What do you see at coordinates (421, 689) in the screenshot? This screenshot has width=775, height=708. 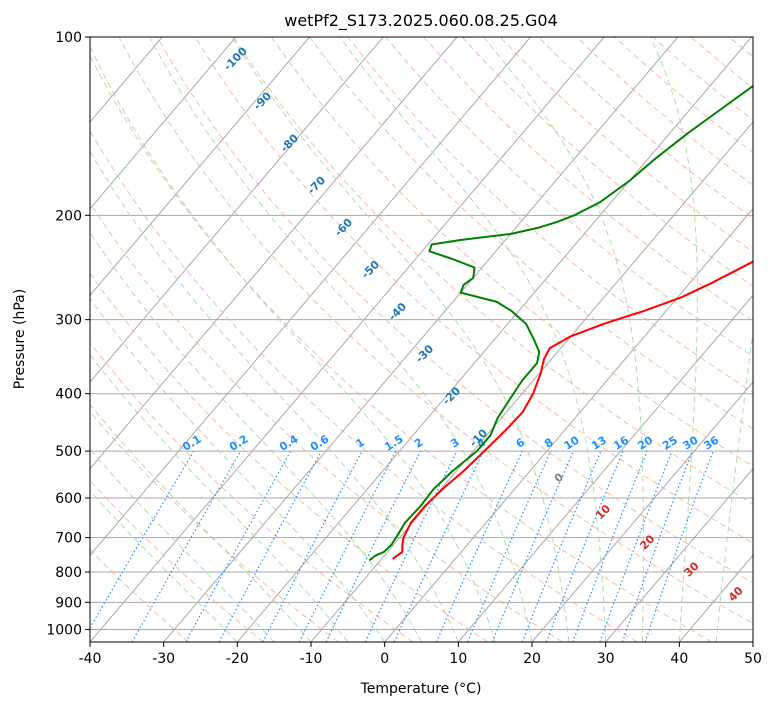 I see `x-axis-label: Temperature (°C)` at bounding box center [421, 689].